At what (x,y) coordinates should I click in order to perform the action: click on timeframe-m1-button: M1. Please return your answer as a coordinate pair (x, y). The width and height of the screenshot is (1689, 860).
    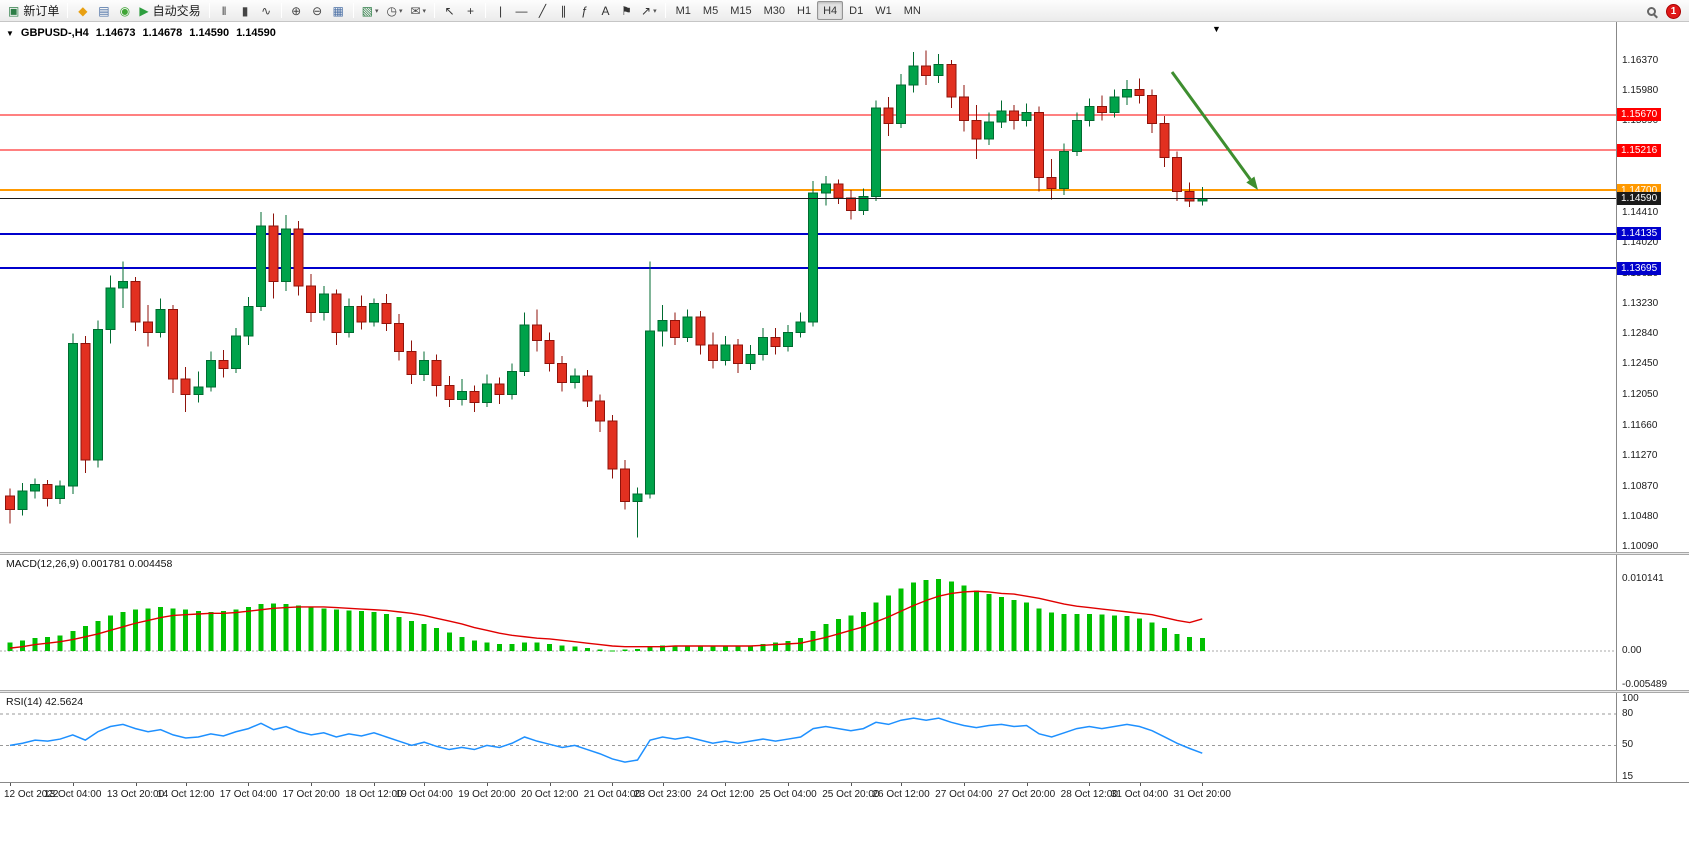
    Looking at the image, I should click on (683, 10).